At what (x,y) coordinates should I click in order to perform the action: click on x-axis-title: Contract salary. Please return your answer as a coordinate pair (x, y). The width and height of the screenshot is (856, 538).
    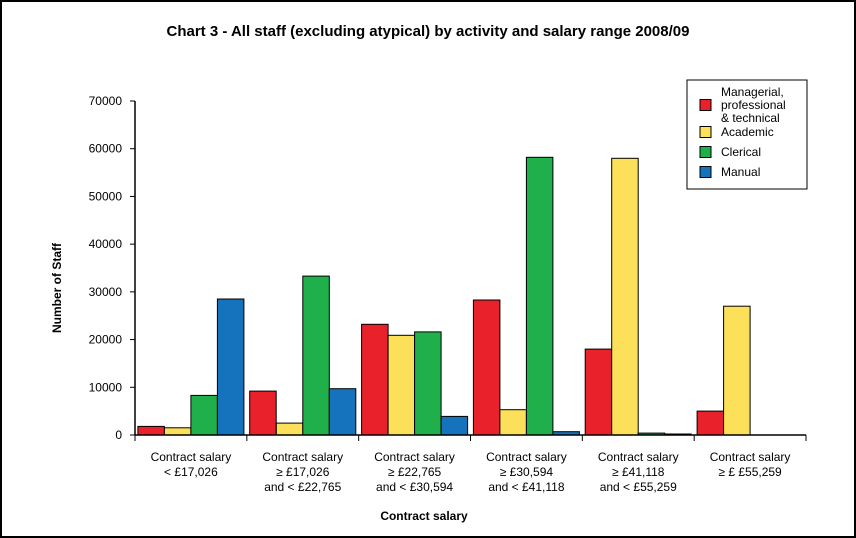
    Looking at the image, I should click on (424, 516).